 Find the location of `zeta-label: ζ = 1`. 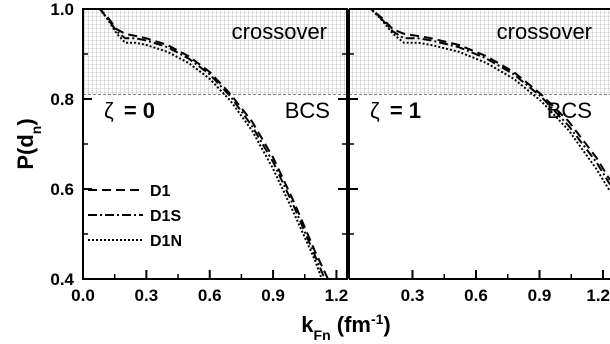

zeta-label: ζ = 1 is located at coordinates (395, 110).